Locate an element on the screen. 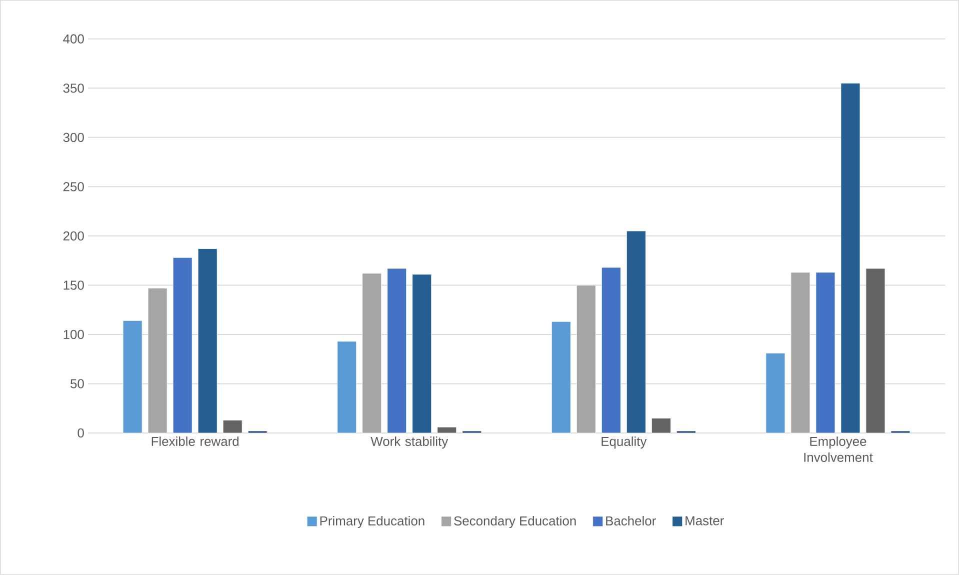 The height and width of the screenshot is (575, 959). legend-label: Primary Education is located at coordinates (372, 522).